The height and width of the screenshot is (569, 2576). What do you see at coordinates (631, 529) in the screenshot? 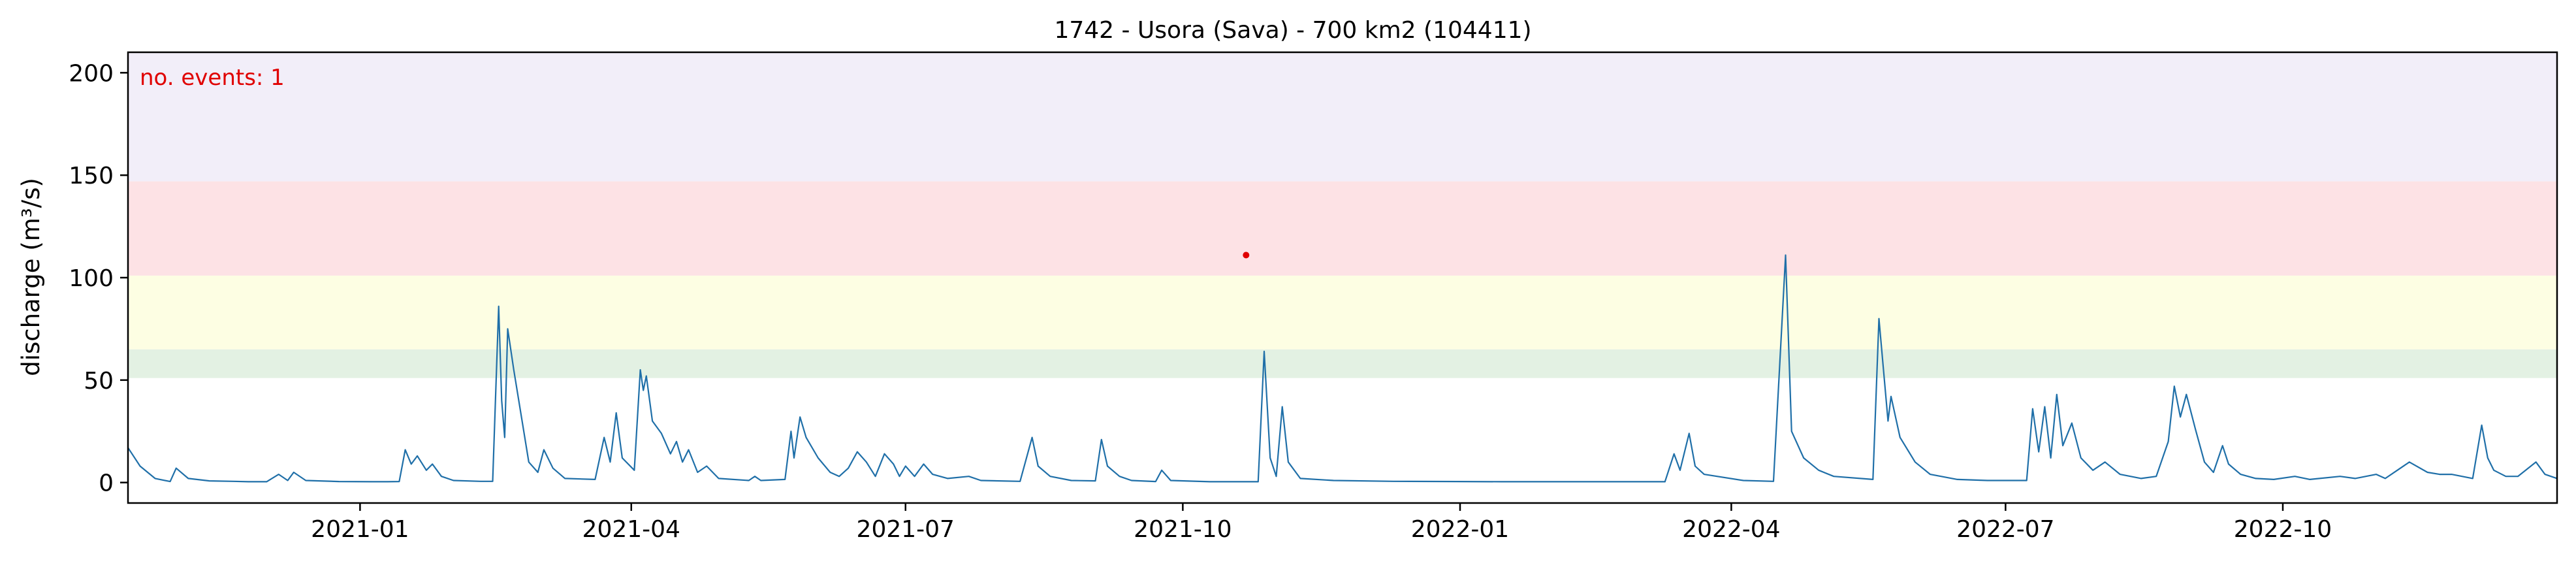
I see `x-tick-label: 2021-04` at bounding box center [631, 529].